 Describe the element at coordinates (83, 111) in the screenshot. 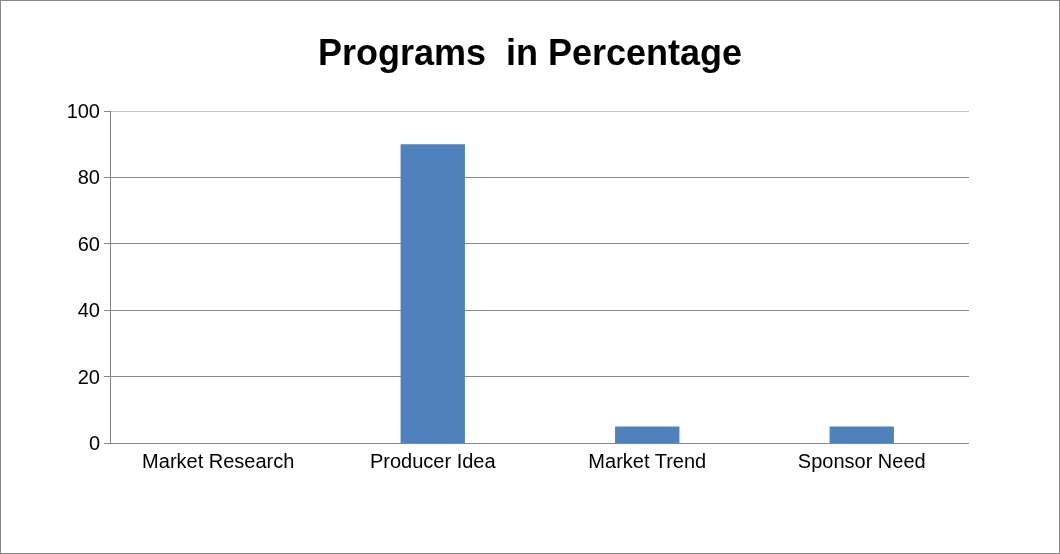

I see `y-tick-label: 100` at that location.